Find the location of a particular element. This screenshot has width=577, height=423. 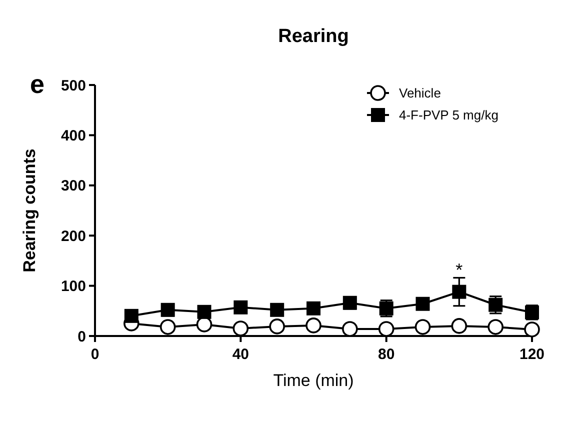

x-tick-label: 80 is located at coordinates (386, 354).